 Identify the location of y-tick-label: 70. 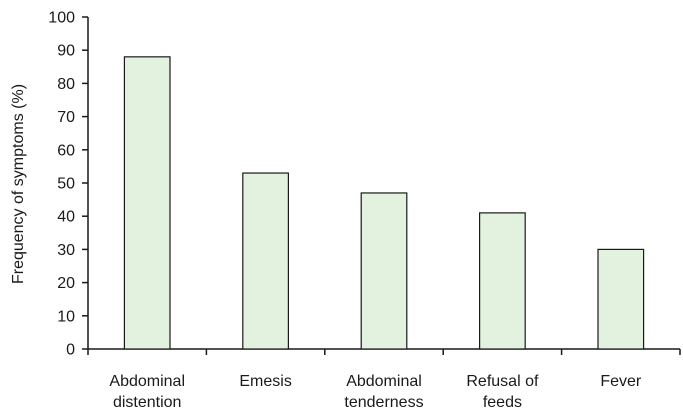
(66, 117).